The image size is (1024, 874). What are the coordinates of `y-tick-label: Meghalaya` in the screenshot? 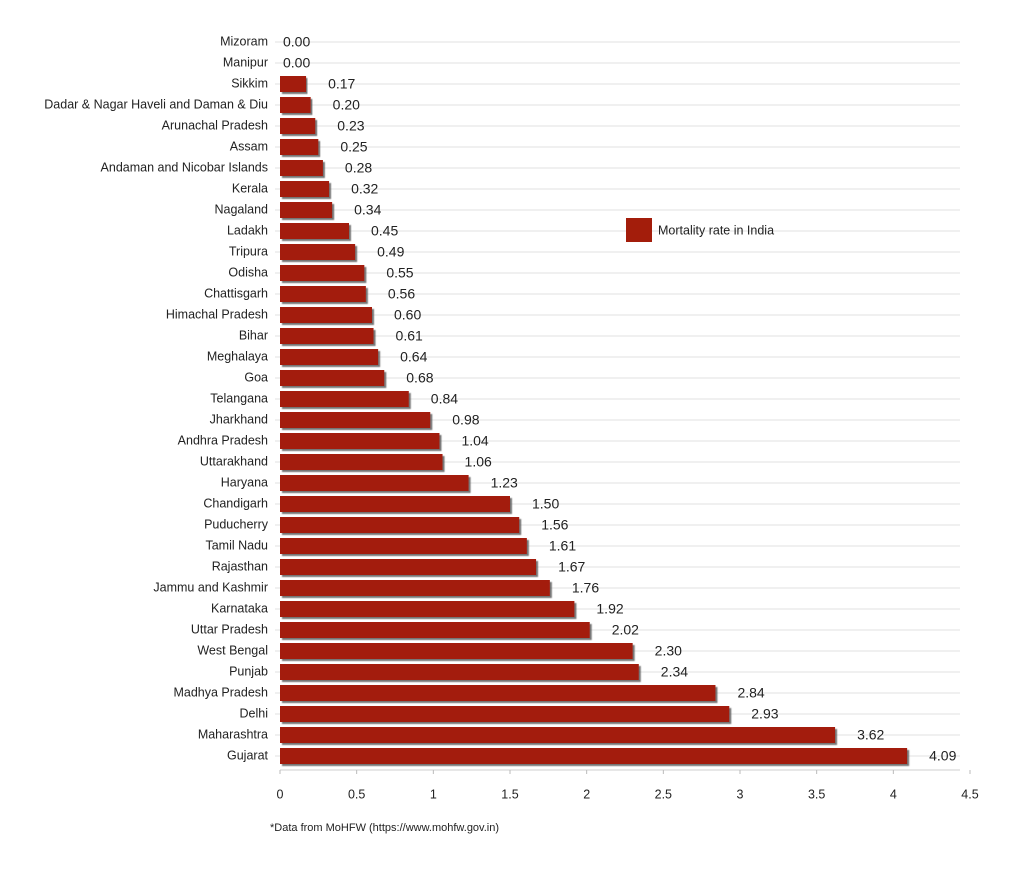 It's located at (237, 356).